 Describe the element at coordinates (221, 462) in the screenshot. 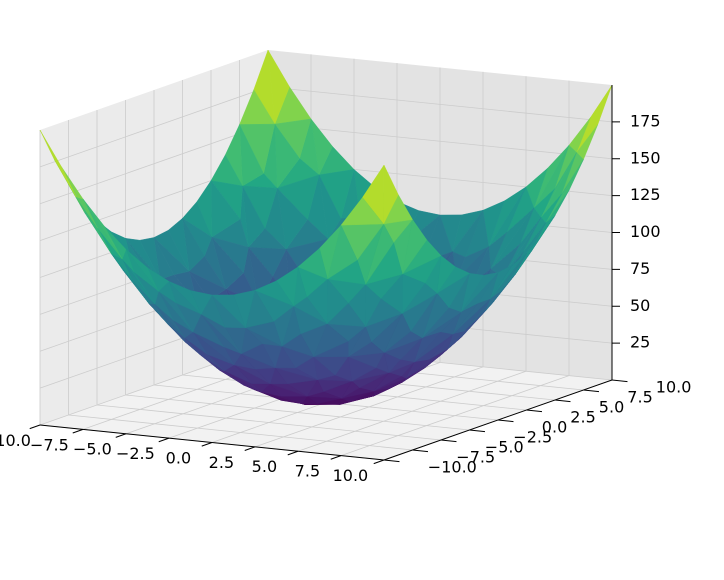

I see `x-tick-label: 2.5` at that location.